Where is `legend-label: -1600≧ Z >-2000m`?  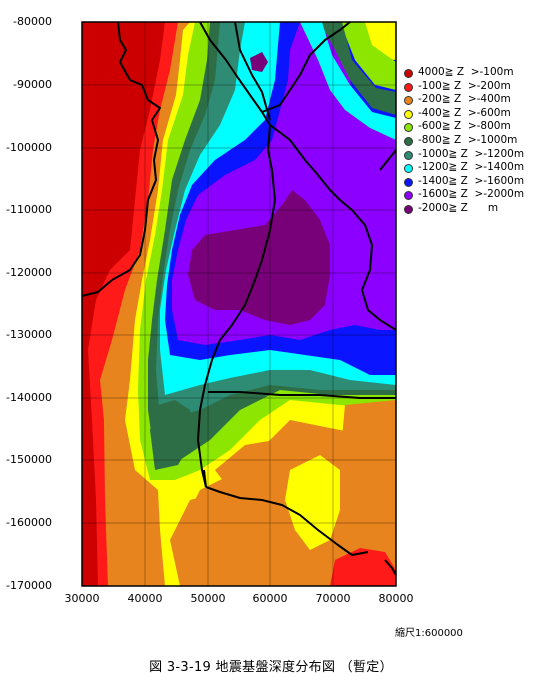 legend-label: -1600≧ Z >-2000m is located at coordinates (471, 194).